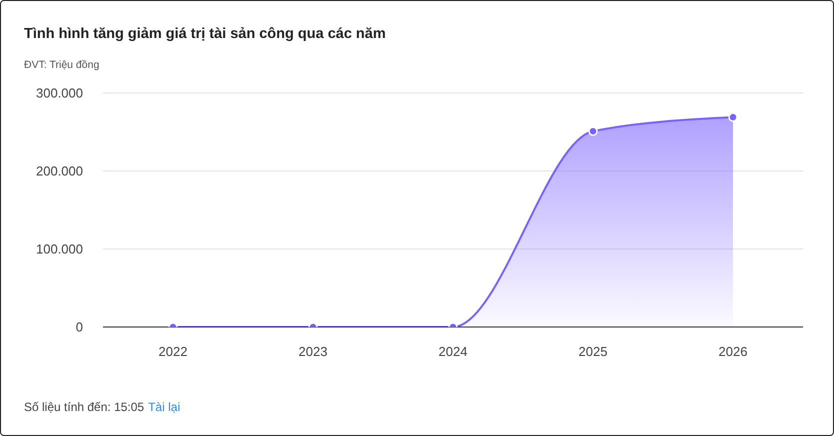 This screenshot has width=834, height=436. I want to click on y-tick-label: 100.000, so click(59, 249).